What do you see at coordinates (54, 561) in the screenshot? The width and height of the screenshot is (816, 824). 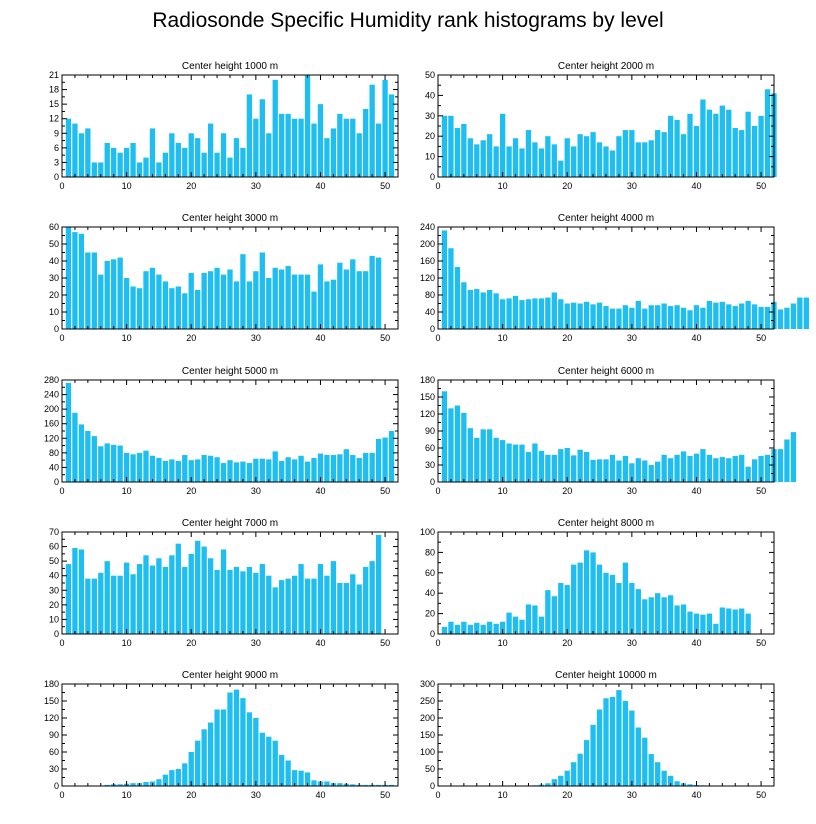 I see `y-tick-label: 50` at bounding box center [54, 561].